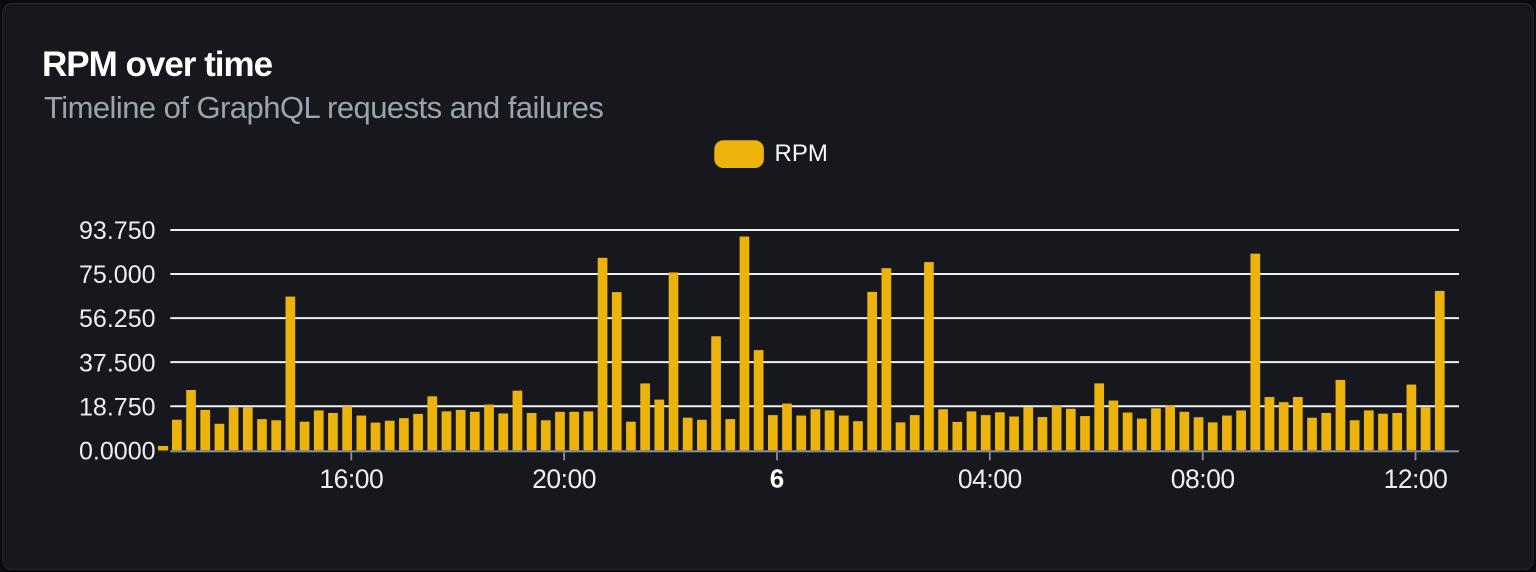  I want to click on svg-text: 0.0000, so click(117, 451).